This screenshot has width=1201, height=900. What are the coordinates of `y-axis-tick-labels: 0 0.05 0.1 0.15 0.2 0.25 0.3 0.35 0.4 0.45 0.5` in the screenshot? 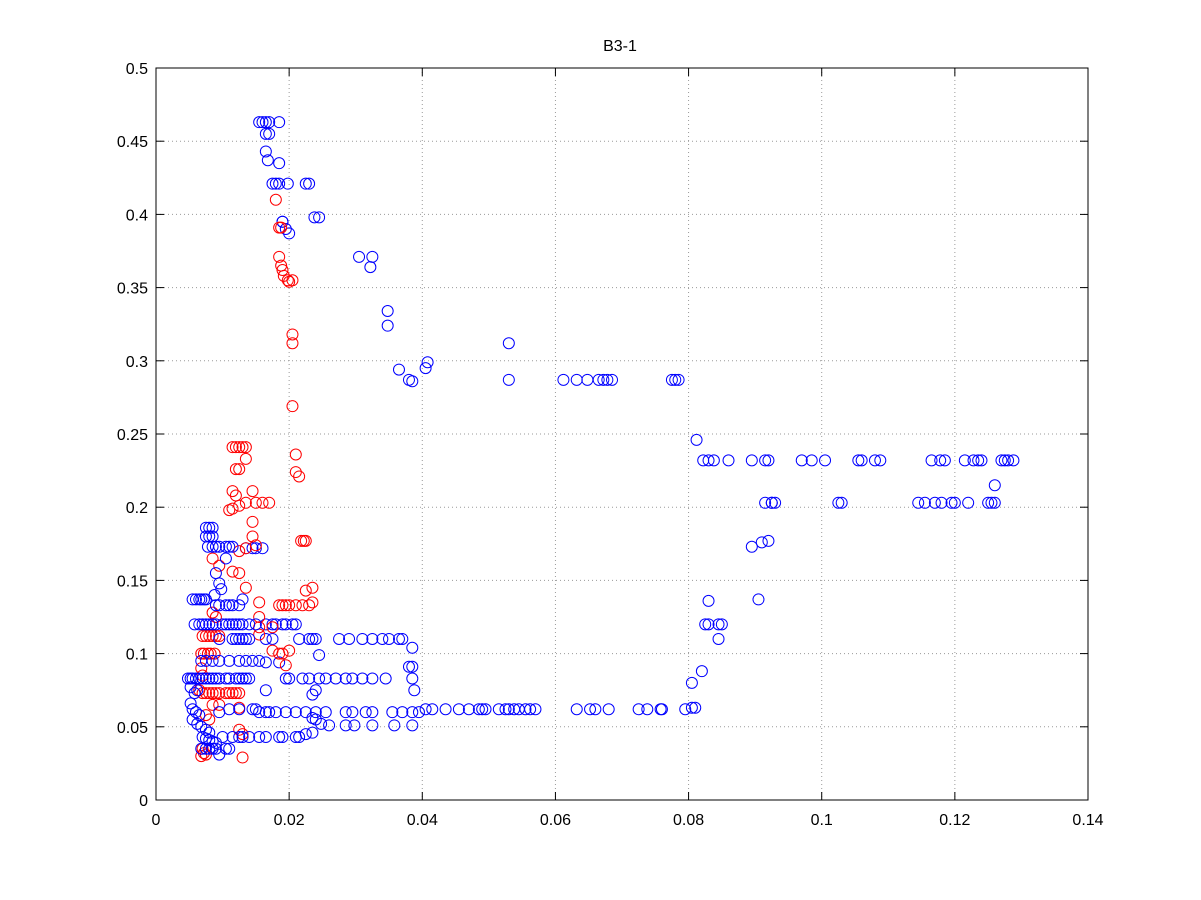 It's located at (132, 435).